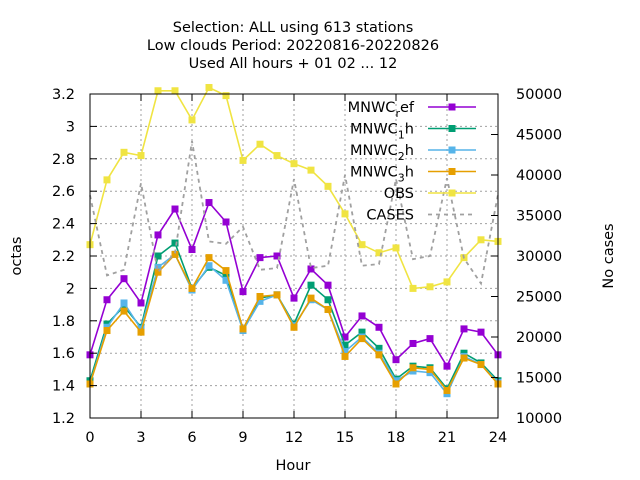 This screenshot has width=640, height=480. Describe the element at coordinates (539, 136) in the screenshot. I see `y2-tick-label: 45000` at that location.